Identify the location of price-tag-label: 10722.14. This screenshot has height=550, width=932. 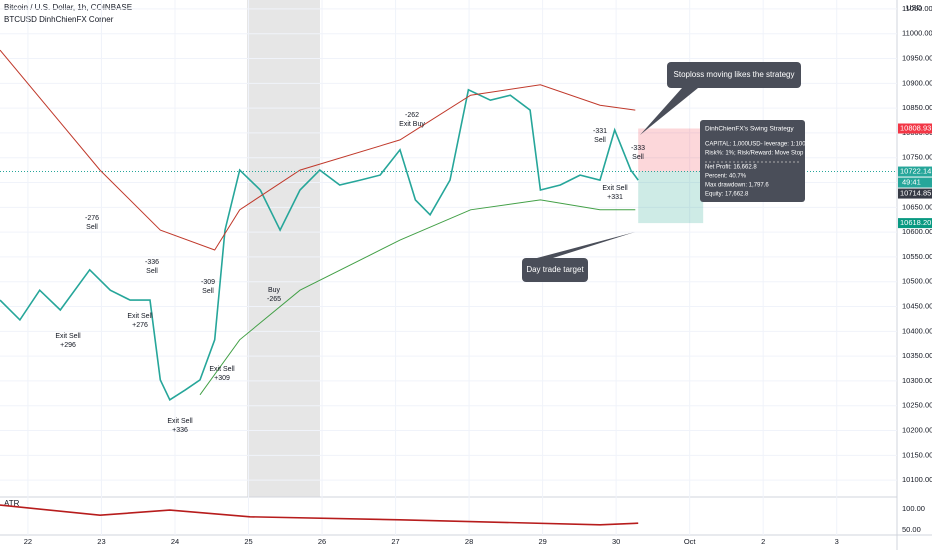
(915, 171).